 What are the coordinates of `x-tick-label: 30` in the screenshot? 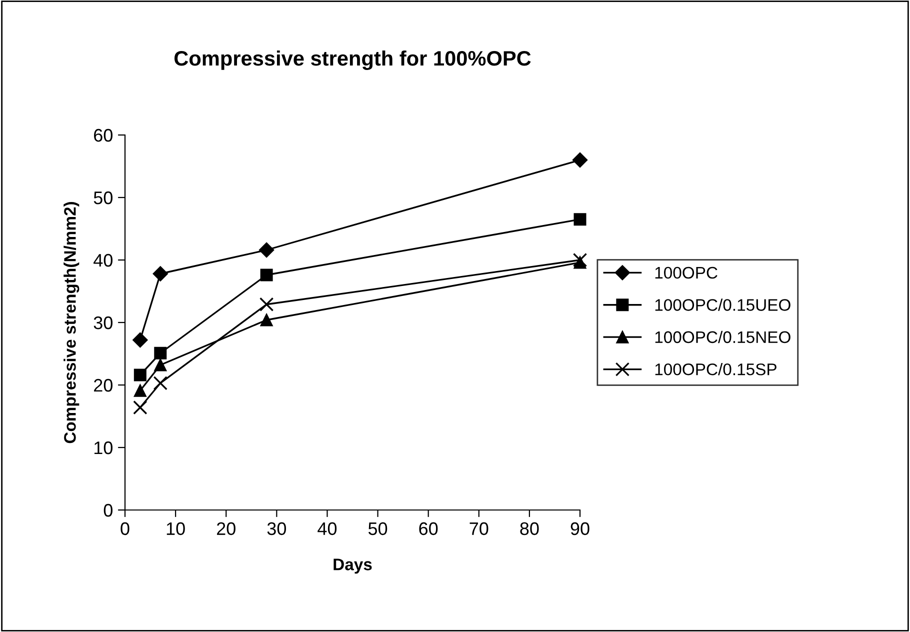 It's located at (276, 529).